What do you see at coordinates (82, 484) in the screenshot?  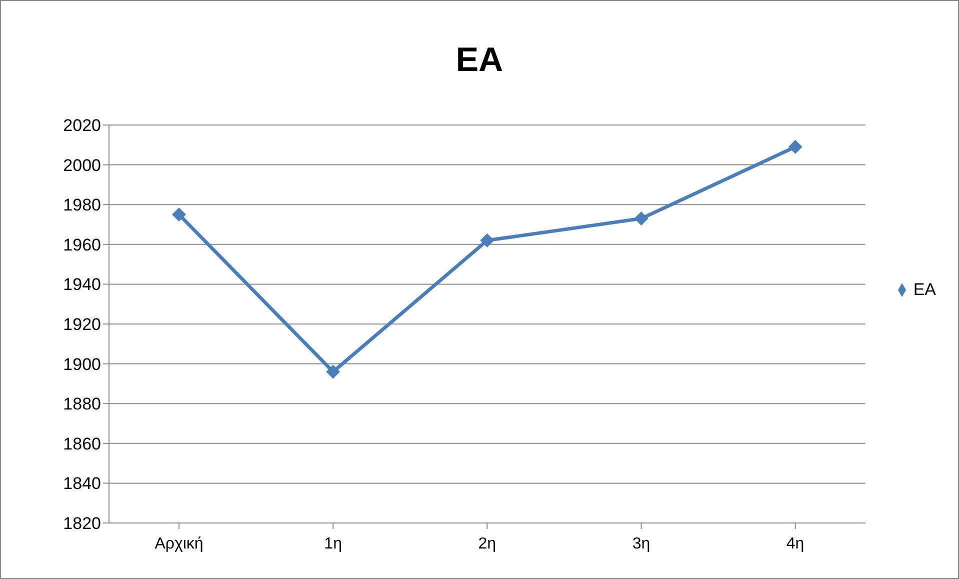 I see `y-tick-label: 1840` at bounding box center [82, 484].